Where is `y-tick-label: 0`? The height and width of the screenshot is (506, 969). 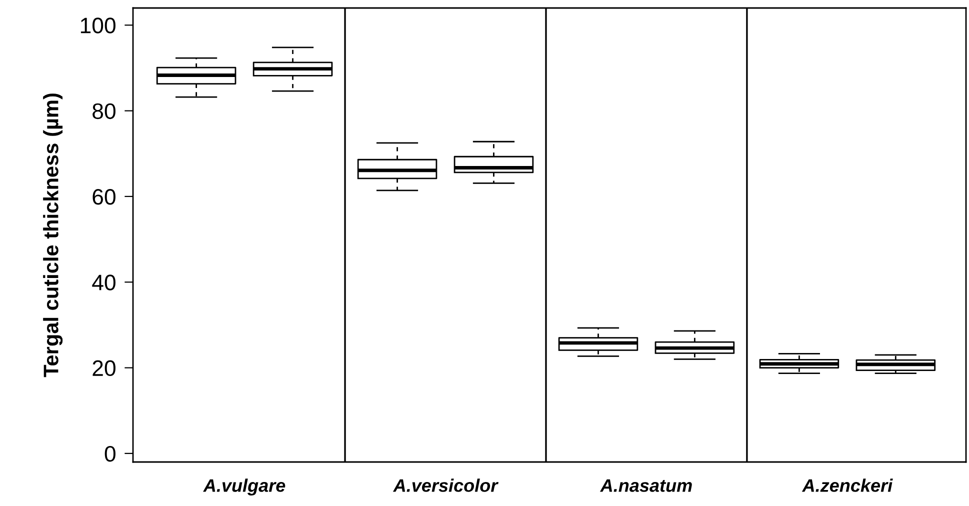
y-tick-label: 0 is located at coordinates (110, 454).